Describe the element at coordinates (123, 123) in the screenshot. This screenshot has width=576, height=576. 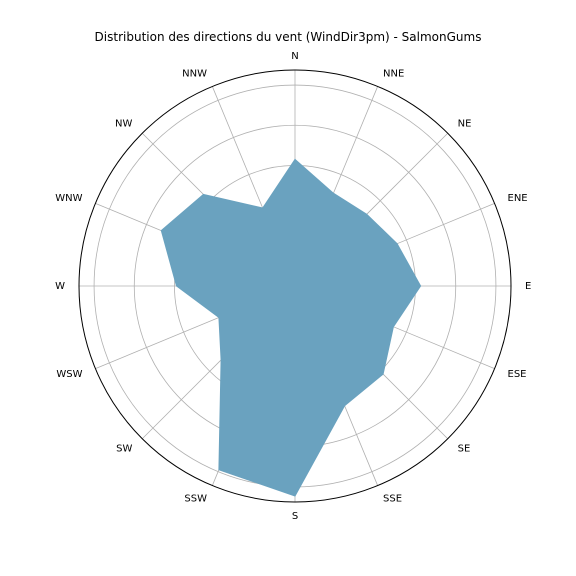
I see `direction-label-nw: NW` at that location.